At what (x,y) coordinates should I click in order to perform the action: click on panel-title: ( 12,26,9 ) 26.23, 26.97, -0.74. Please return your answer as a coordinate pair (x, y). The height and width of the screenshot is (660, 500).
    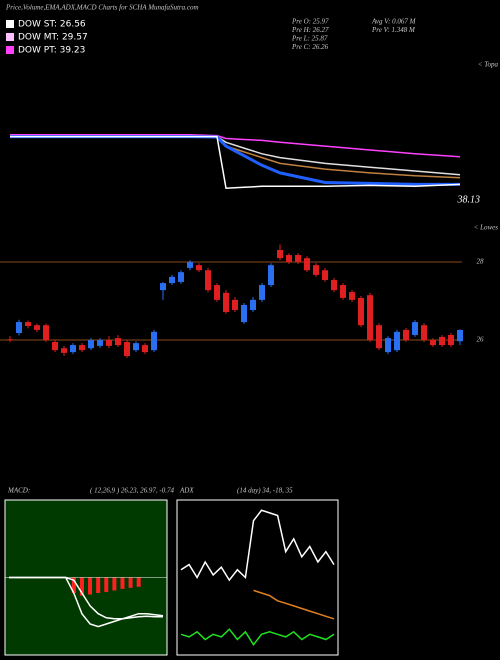
    Looking at the image, I should click on (132, 491).